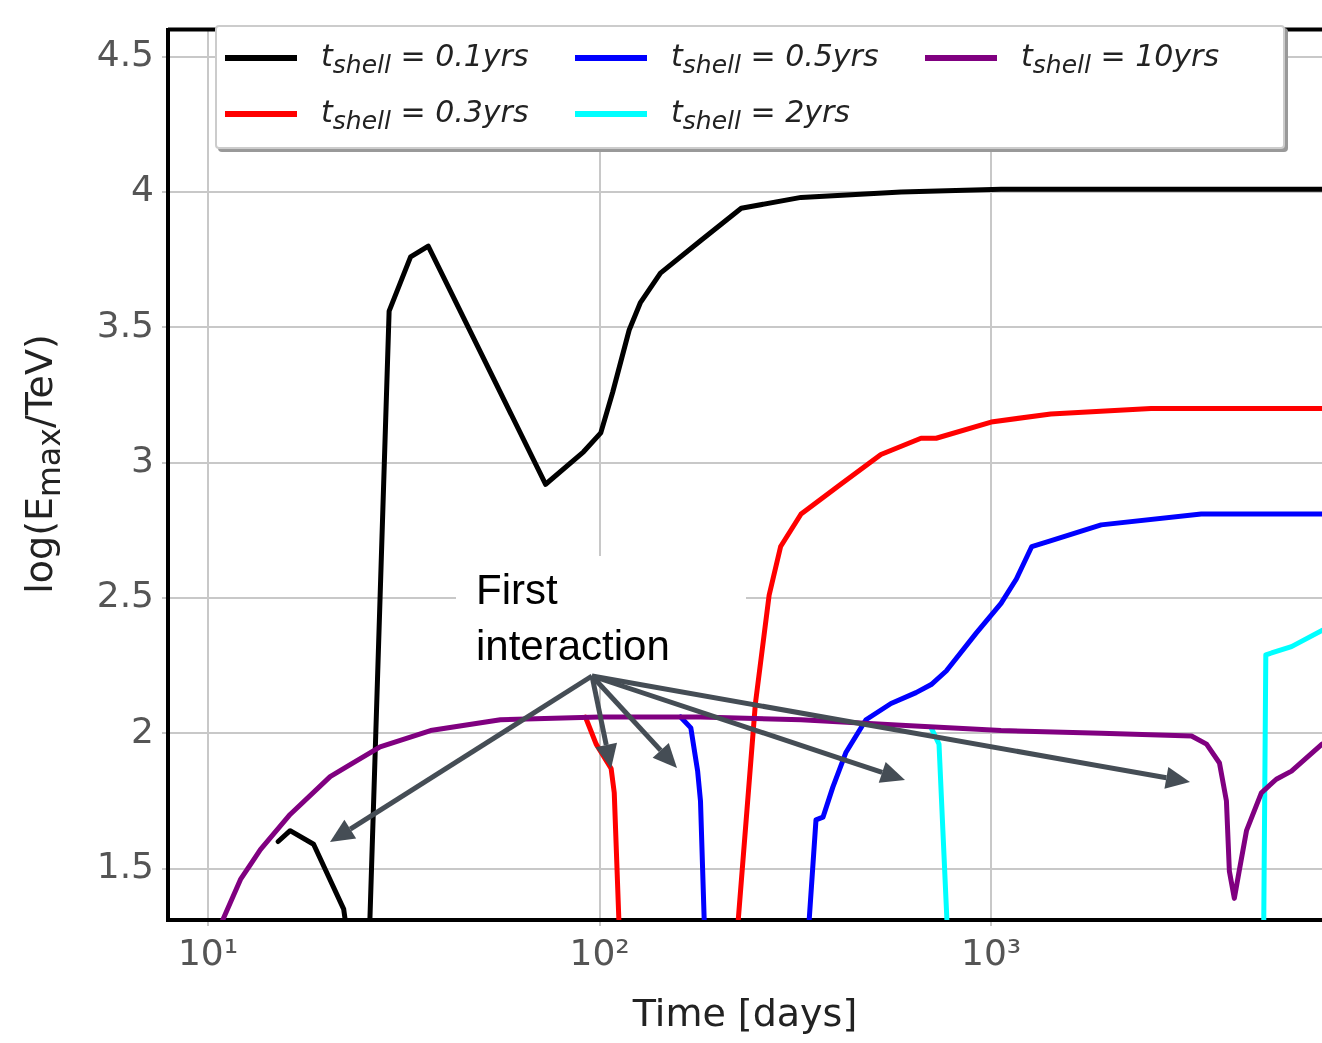 Image resolution: width=1322 pixels, height=1043 pixels. I want to click on legend-label: t$_{shell}$ = 0.5yrs, so click(775, 58).